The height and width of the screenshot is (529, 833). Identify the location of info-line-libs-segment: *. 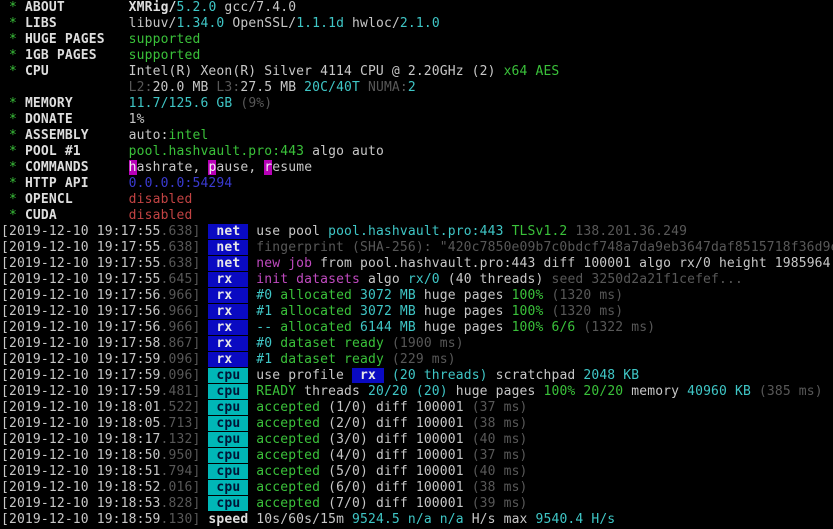
(13, 23).